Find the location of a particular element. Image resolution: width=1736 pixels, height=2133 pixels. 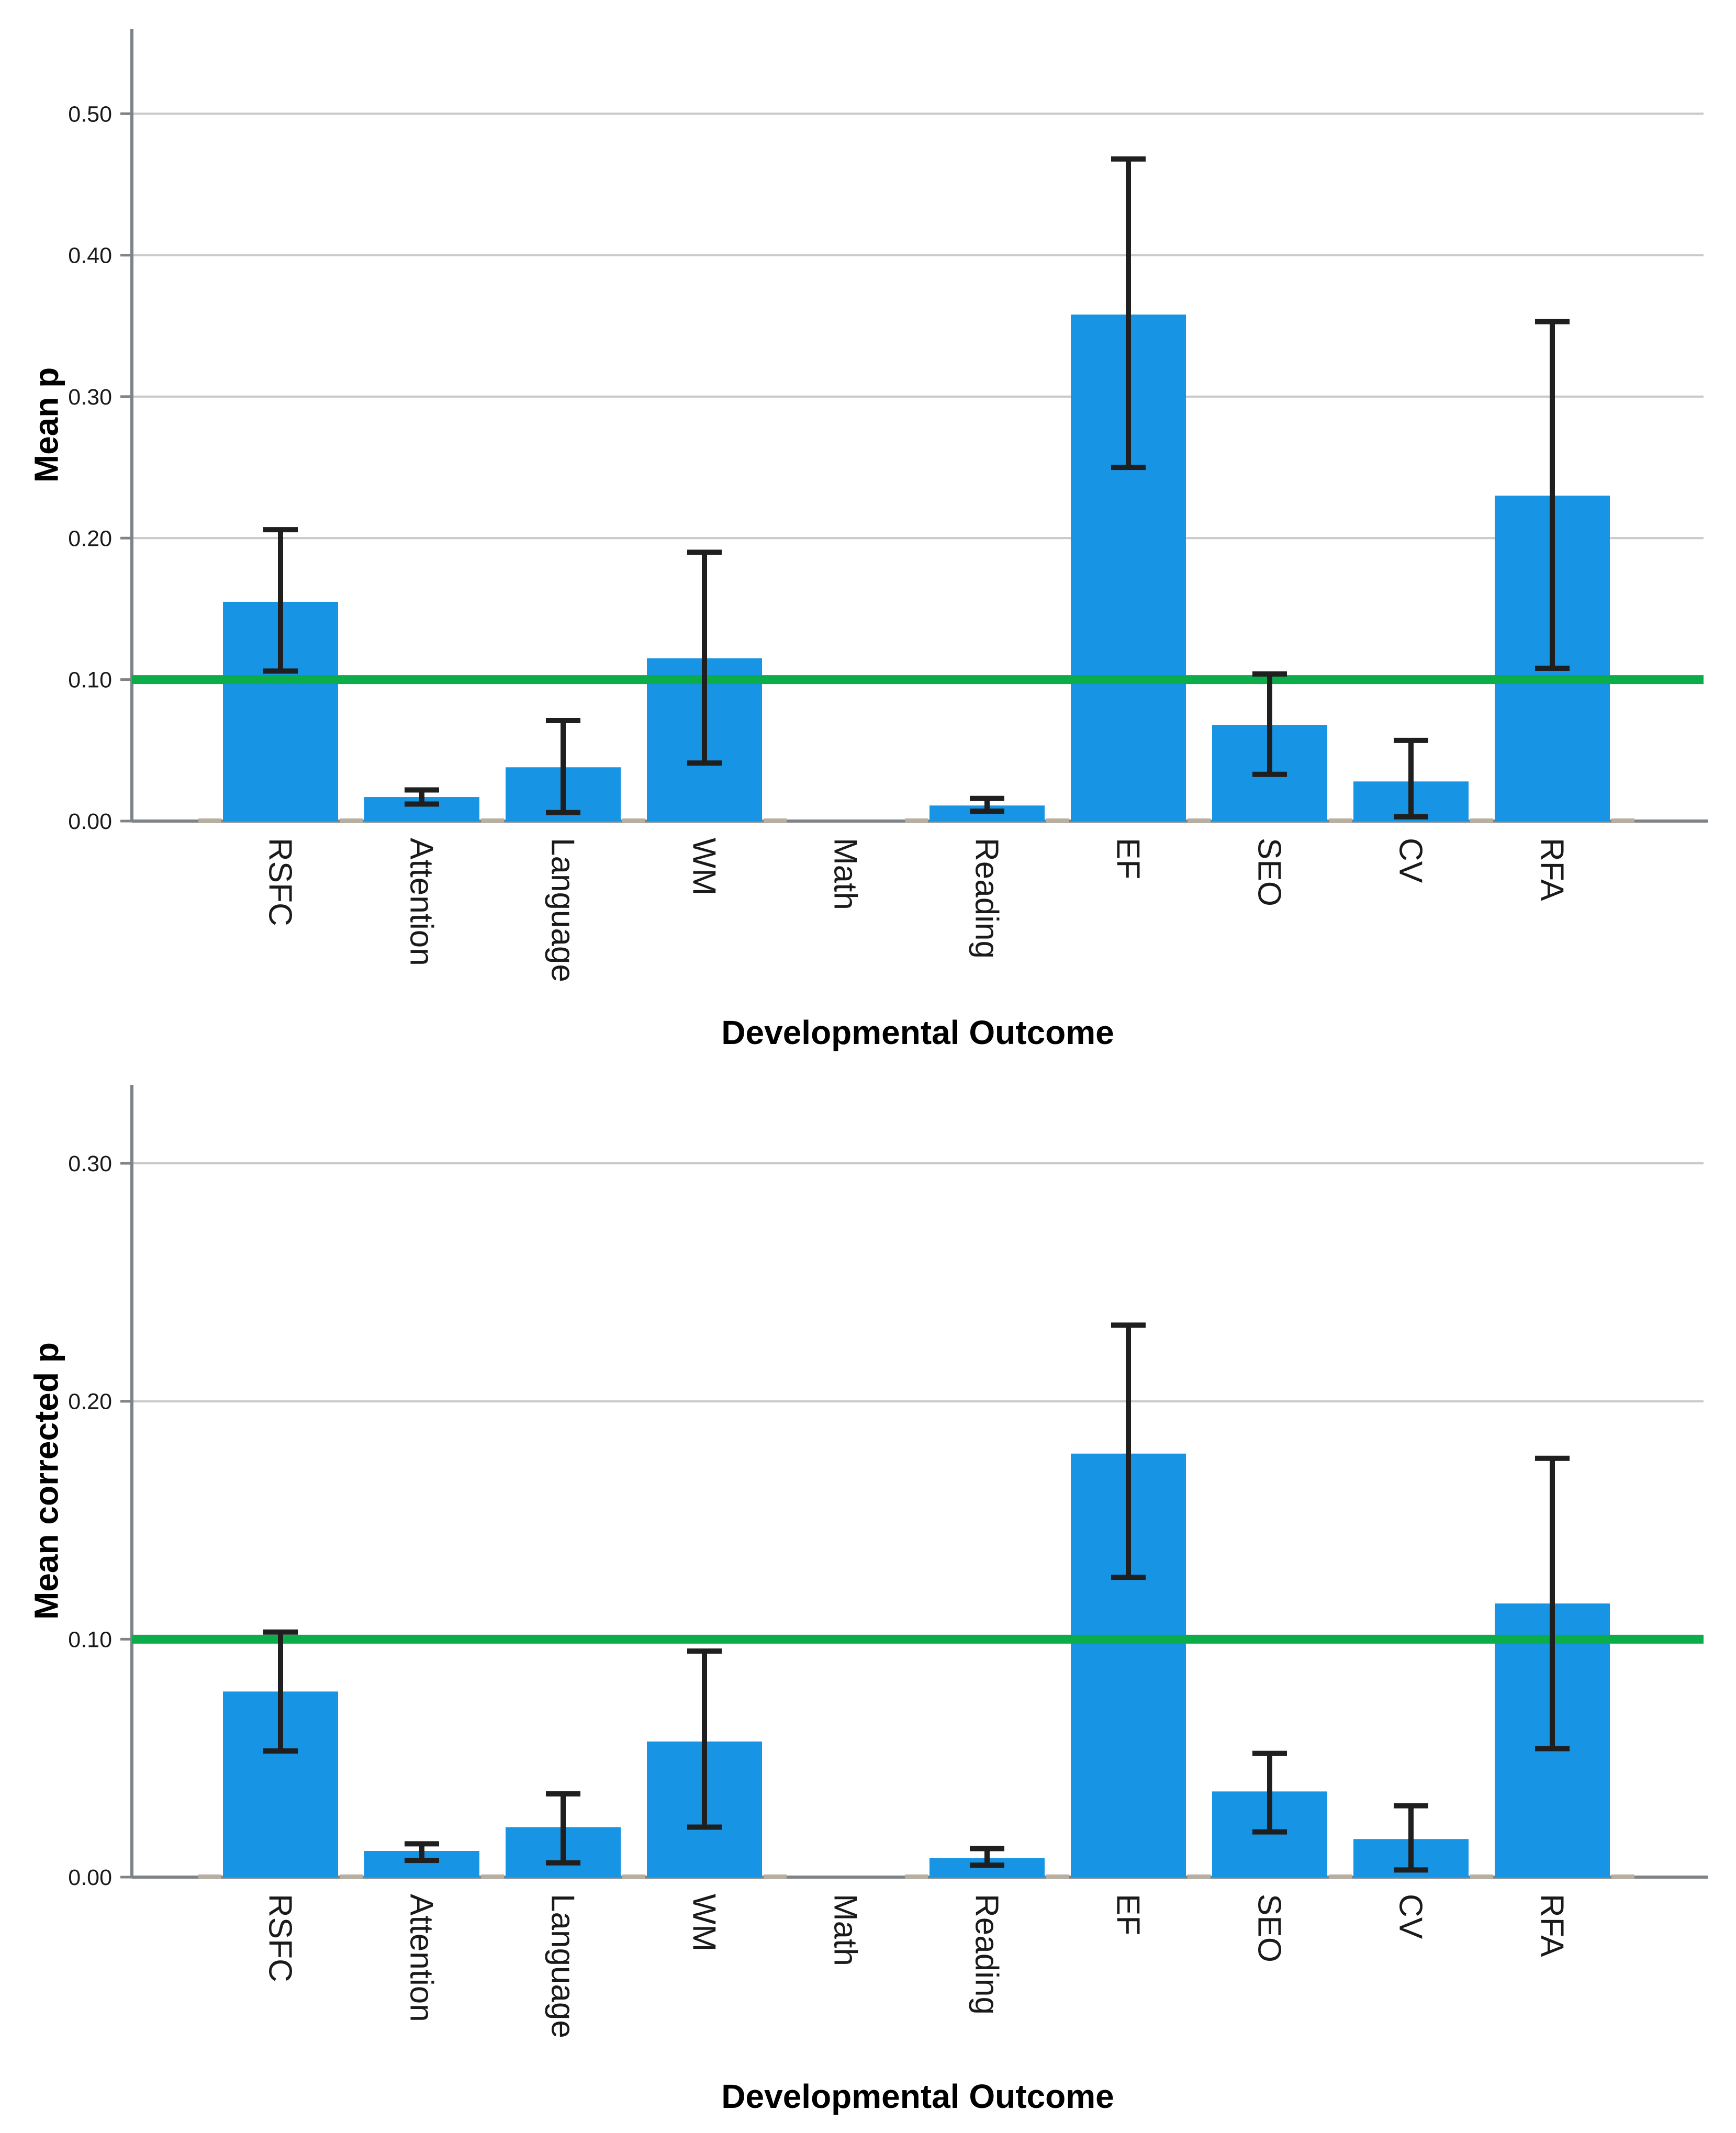

y-tick-label: 0.40 is located at coordinates (90, 255).